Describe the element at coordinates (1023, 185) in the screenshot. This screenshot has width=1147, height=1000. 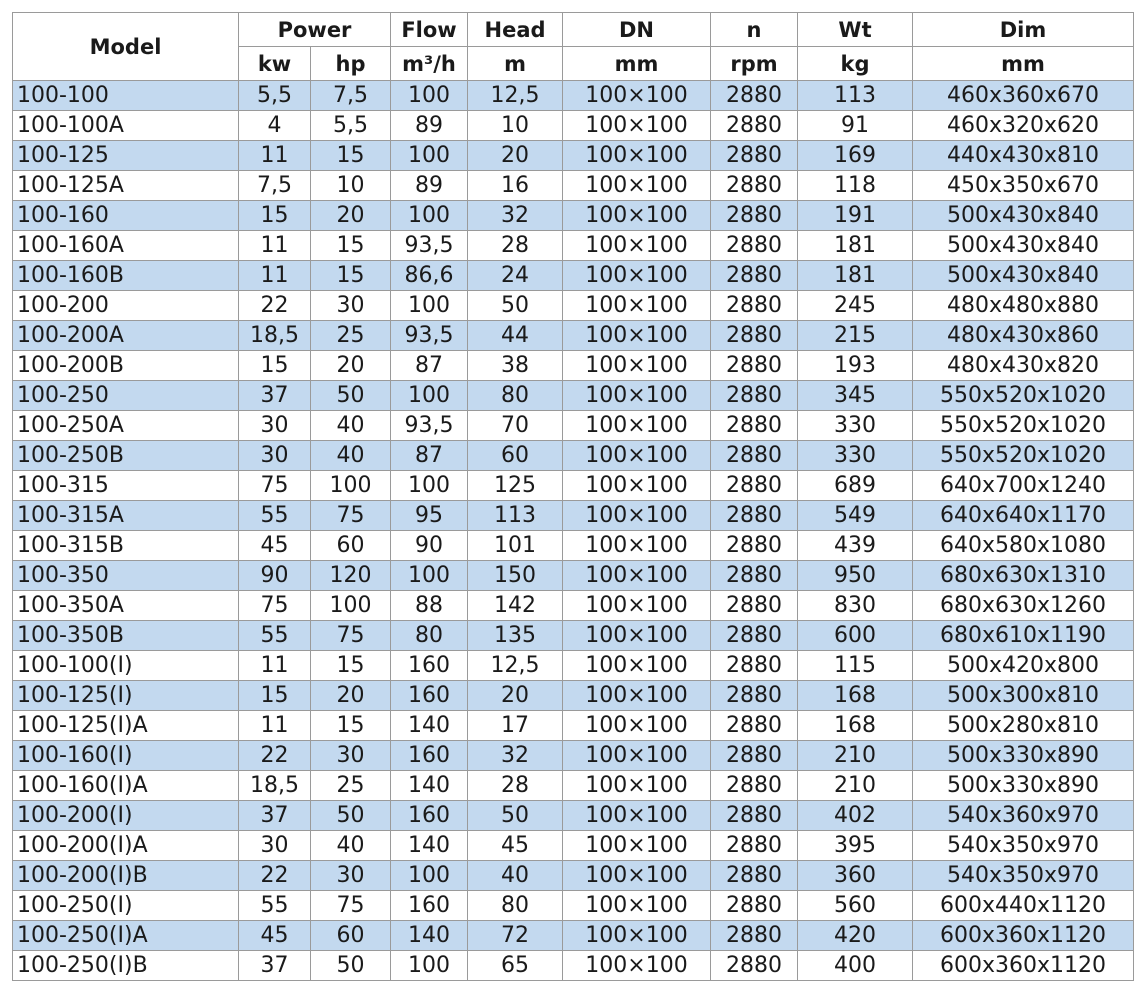
I see `data-cell: 450x350x670` at that location.